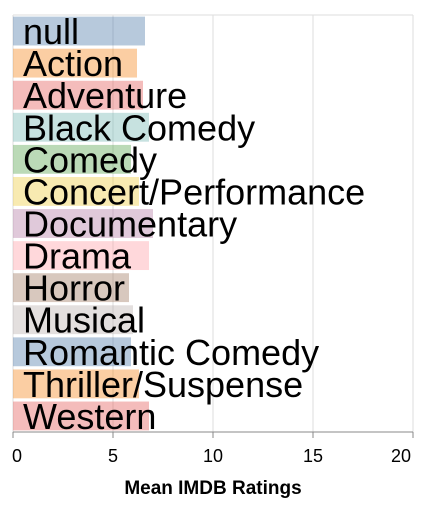 Image resolution: width=424 pixels, height=506 pixels. Describe the element at coordinates (401, 456) in the screenshot. I see `x-tick-label: 20` at that location.